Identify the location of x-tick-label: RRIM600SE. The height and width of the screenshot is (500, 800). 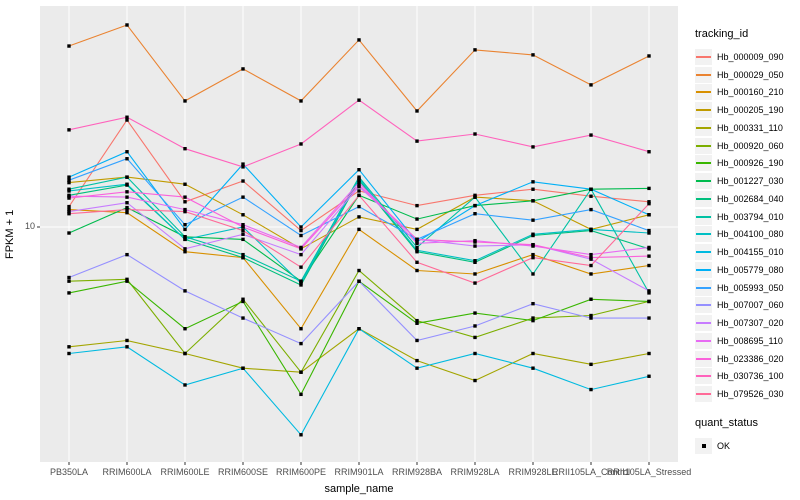
(243, 472).